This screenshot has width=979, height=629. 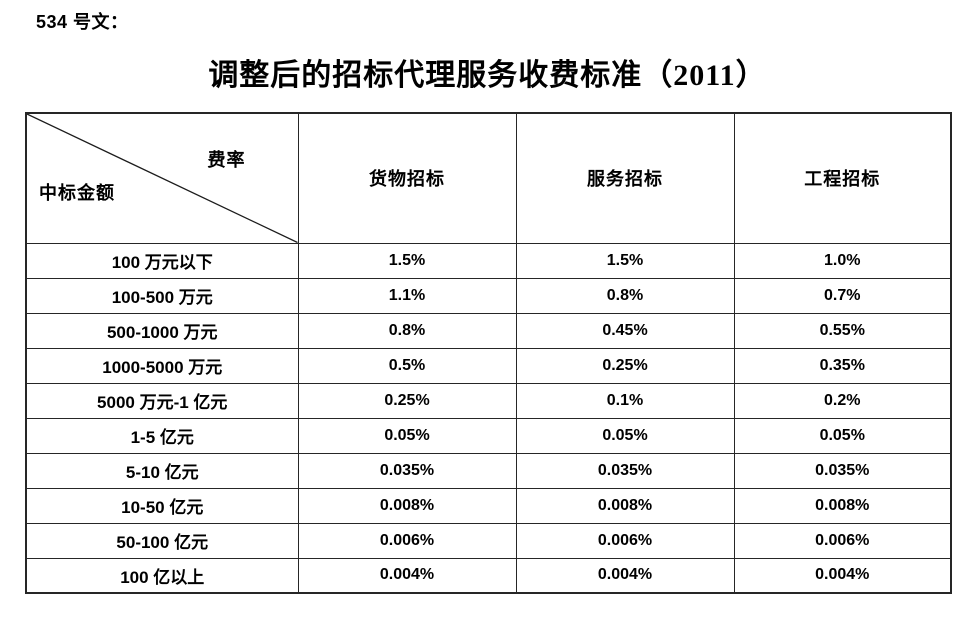 I want to click on table-row: 50-100 亿元 0.006% 0.006% 0.006%, so click(x=488, y=540).